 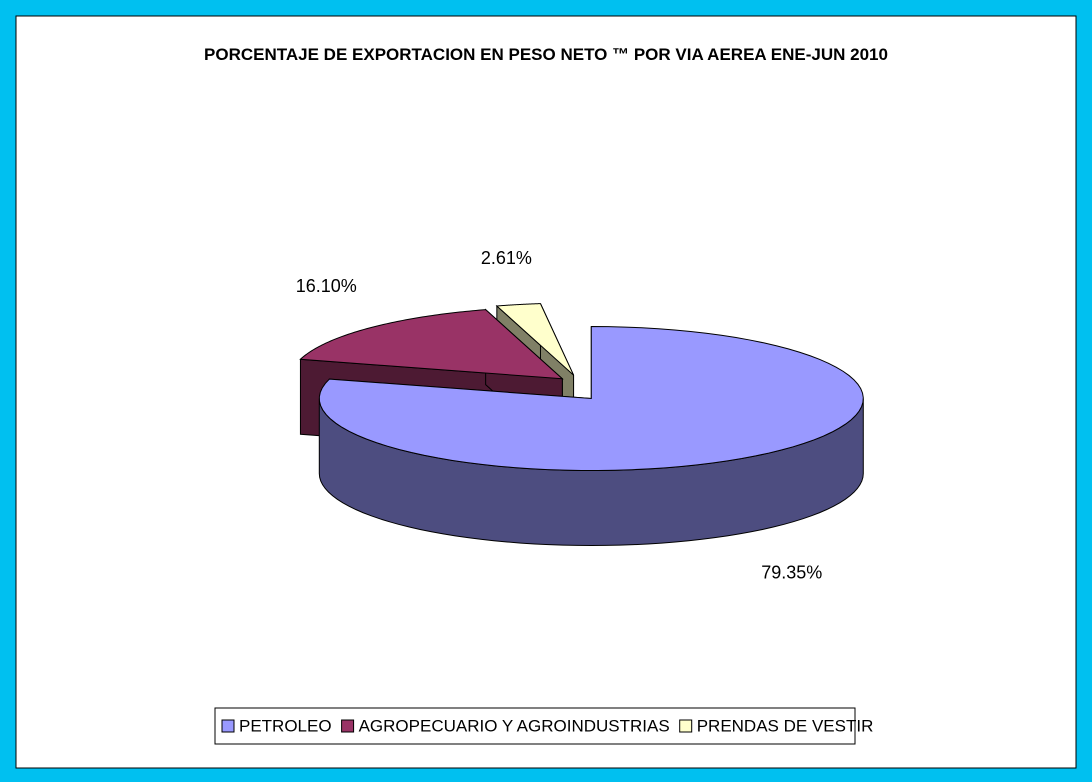 I want to click on data-label: 16.10%, so click(x=326, y=286).